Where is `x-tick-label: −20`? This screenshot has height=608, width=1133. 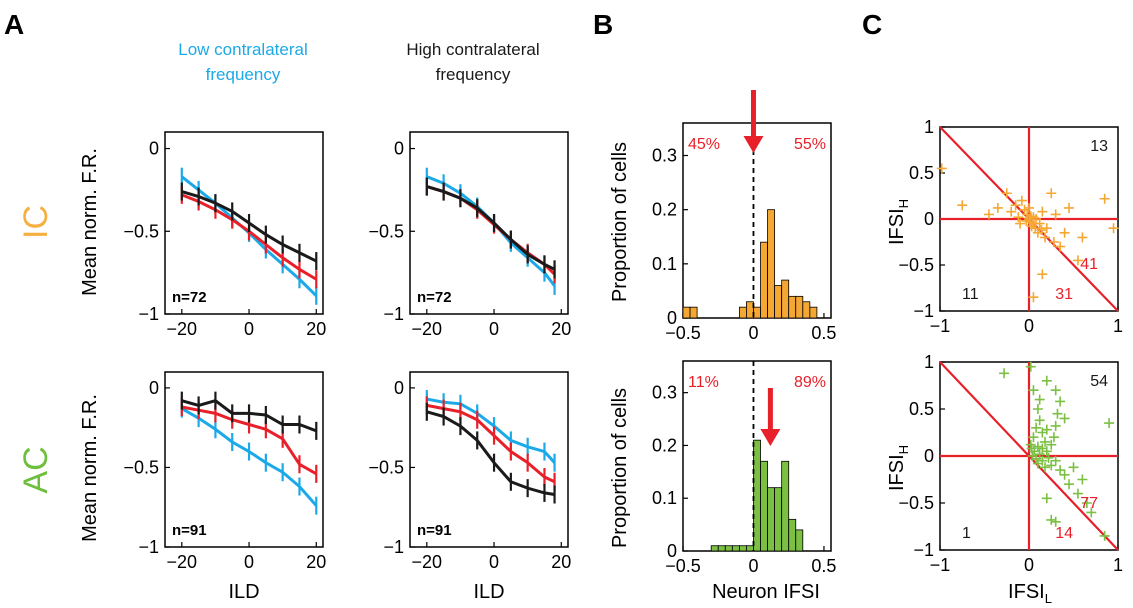
x-tick-label: −20 is located at coordinates (427, 329).